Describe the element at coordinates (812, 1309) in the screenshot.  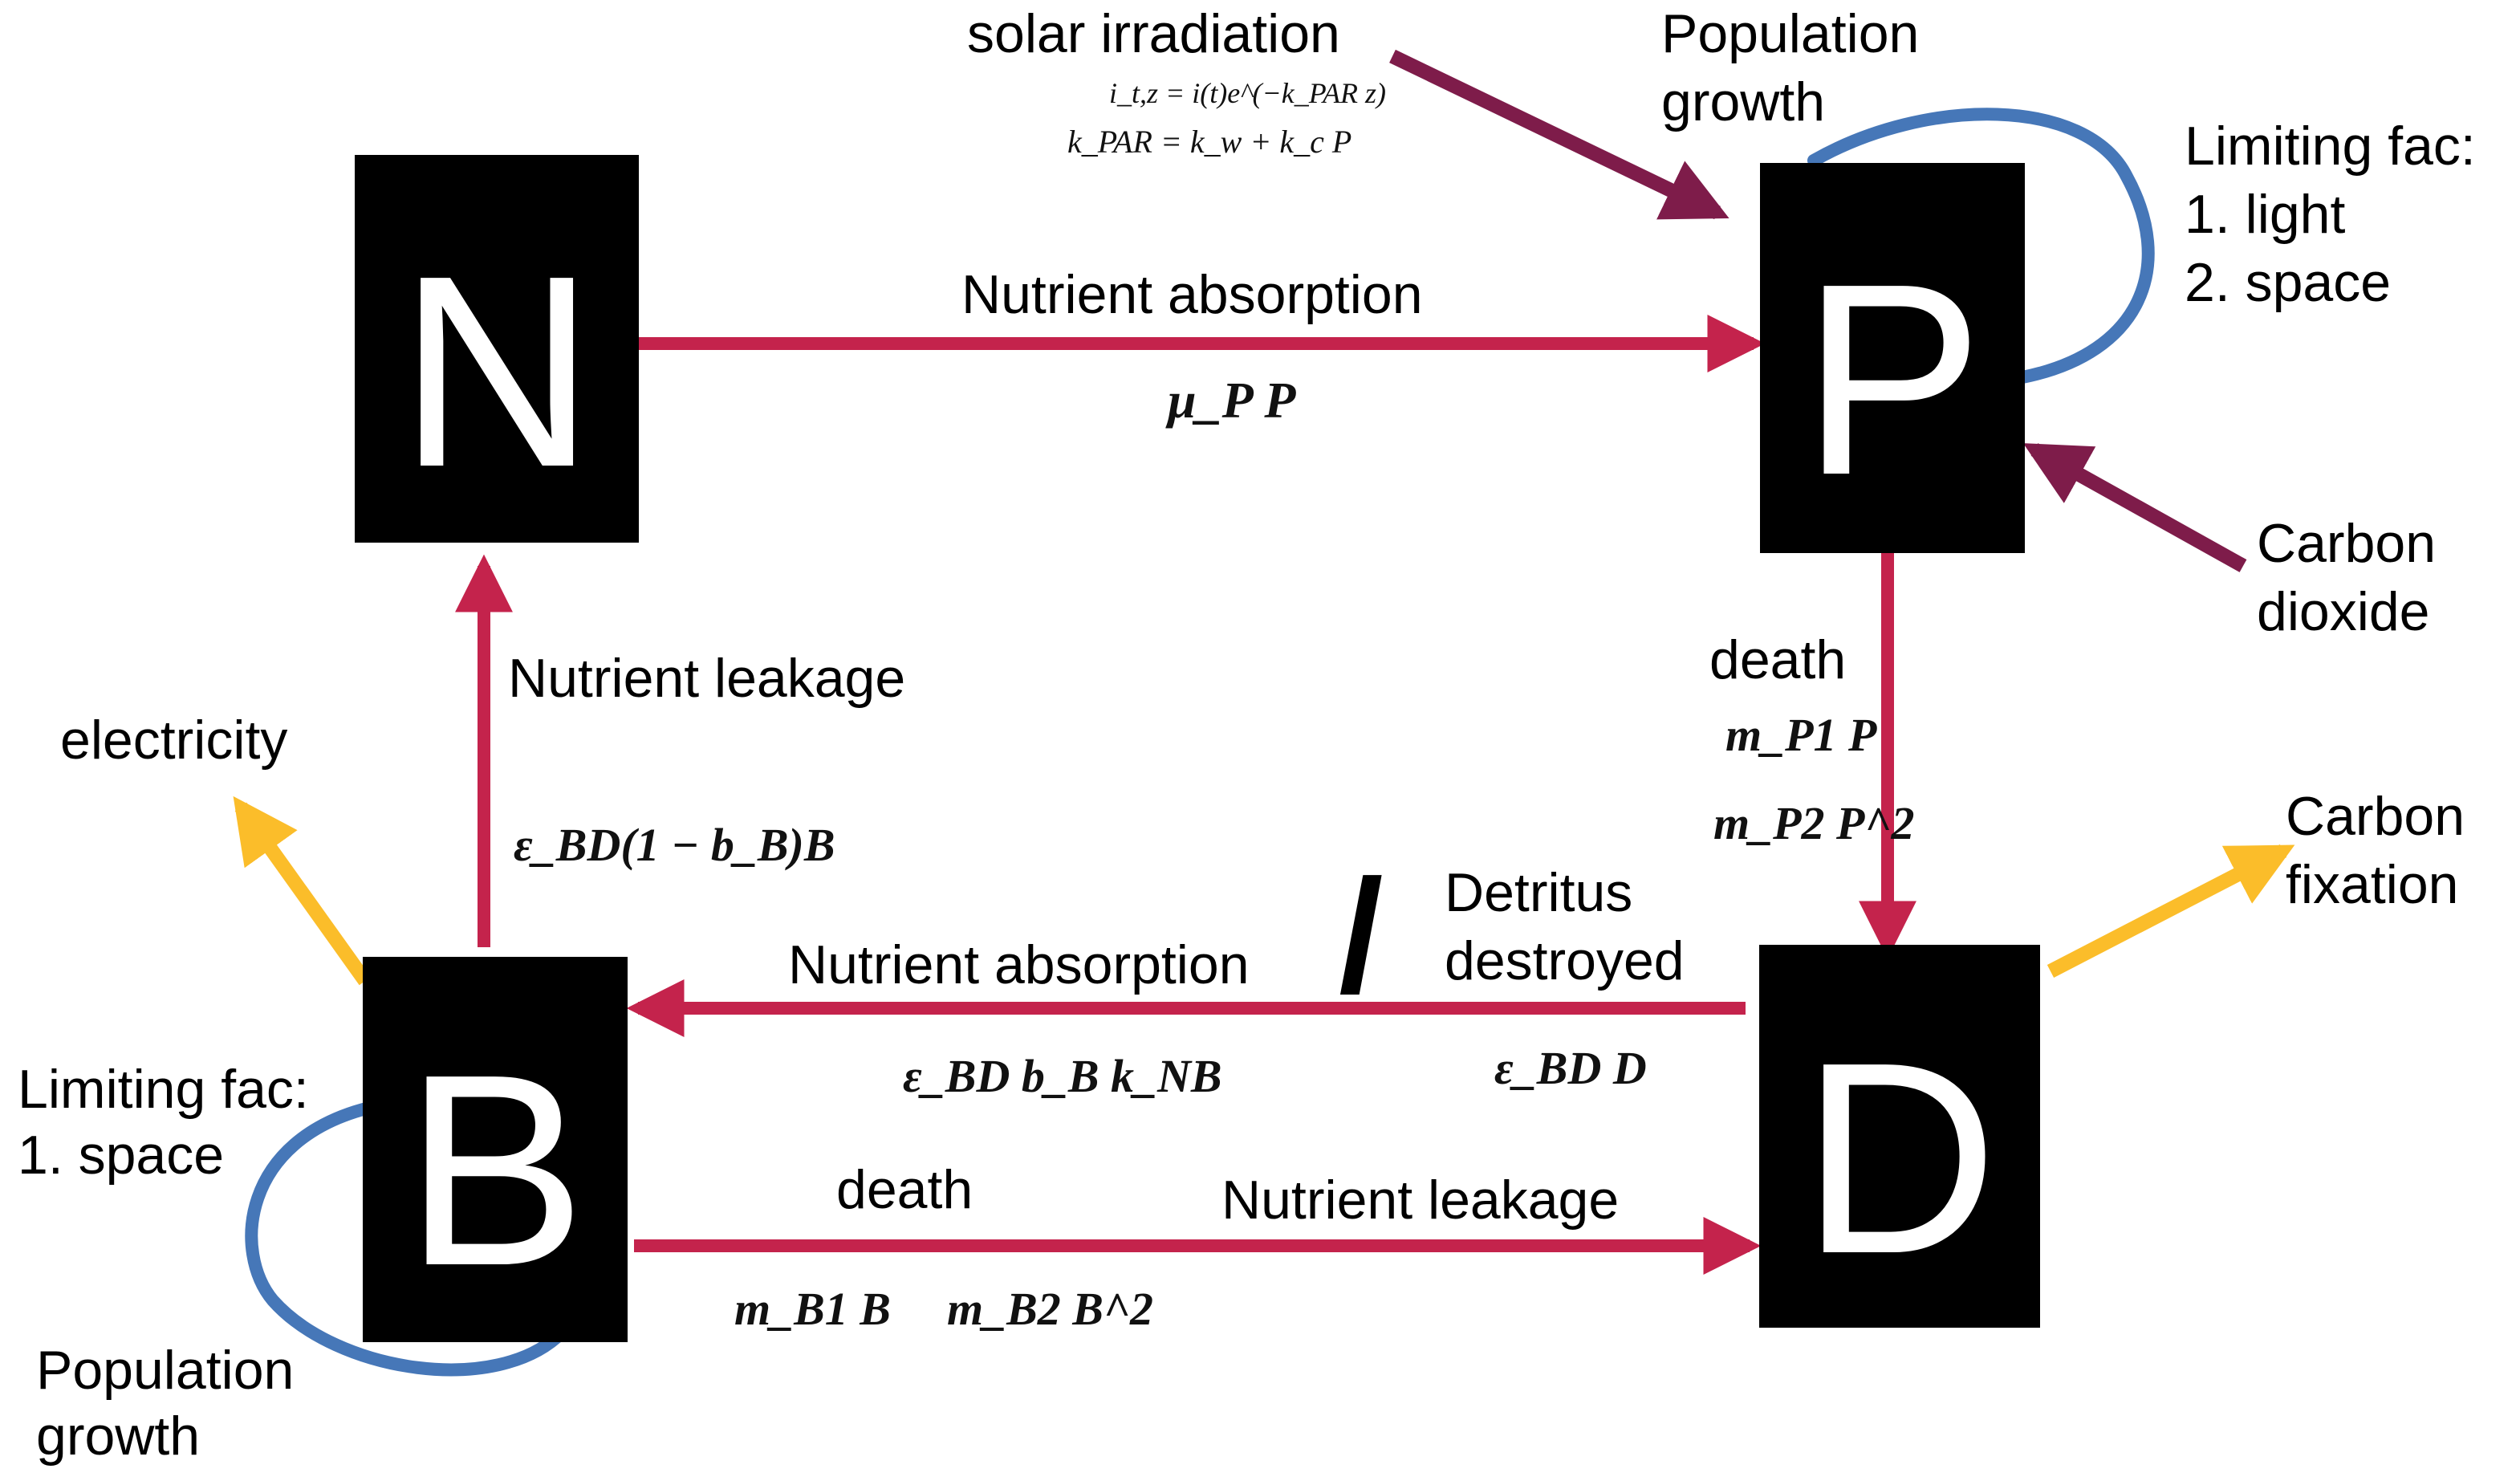
I see `b-death-rate-1: m_B1 B` at that location.